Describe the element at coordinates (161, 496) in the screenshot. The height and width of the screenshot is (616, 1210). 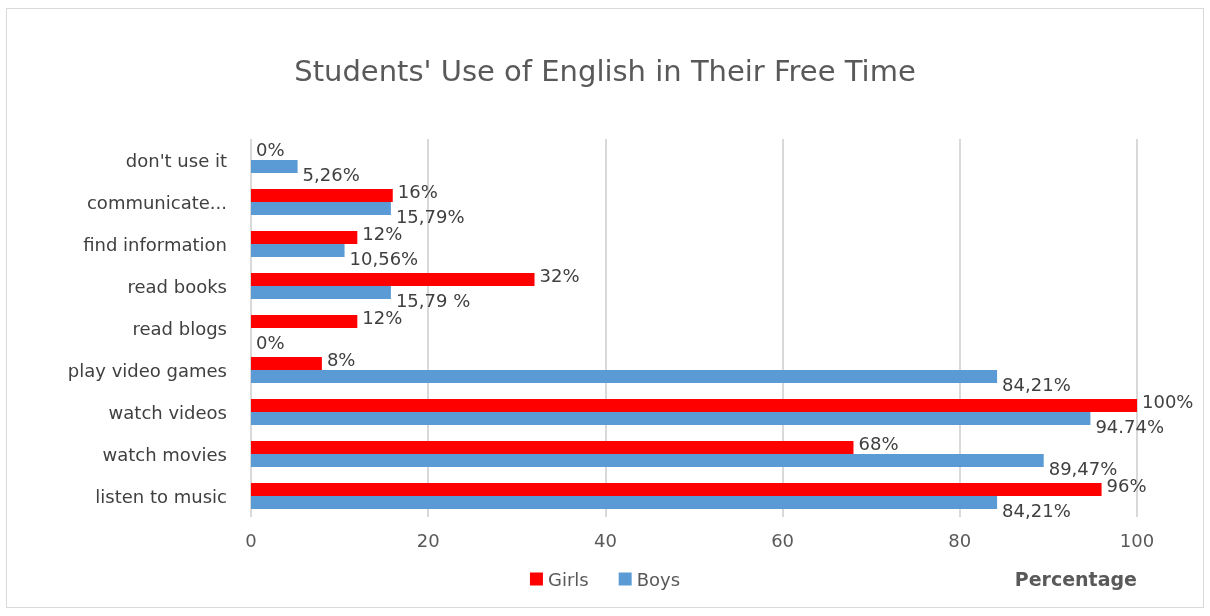
I see `y-tick-label: listen to music` at that location.